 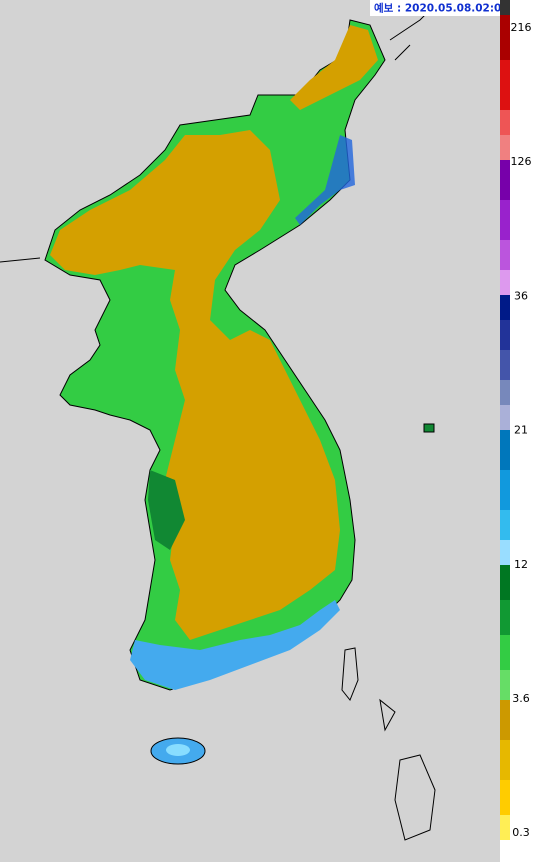 What do you see at coordinates (178, 750) in the screenshot?
I see `jeju-center` at bounding box center [178, 750].